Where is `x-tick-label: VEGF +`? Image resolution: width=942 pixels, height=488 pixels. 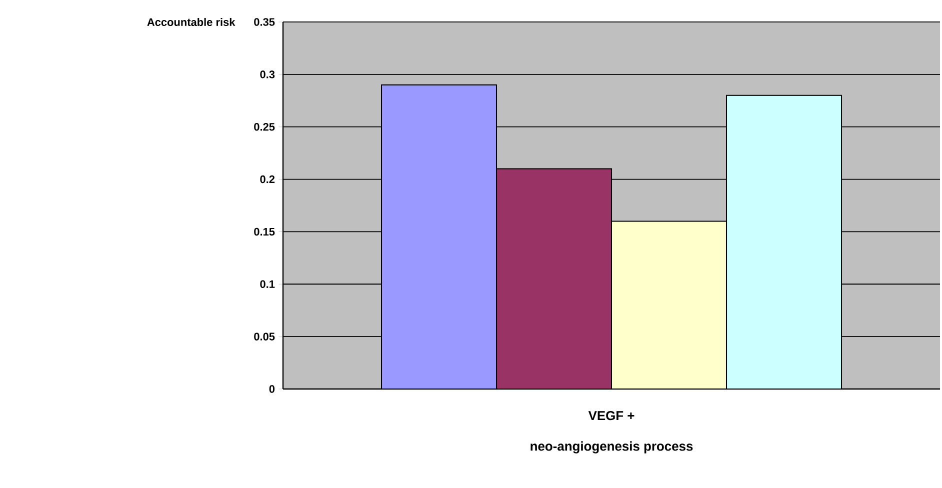 x-tick-label: VEGF + is located at coordinates (611, 415).